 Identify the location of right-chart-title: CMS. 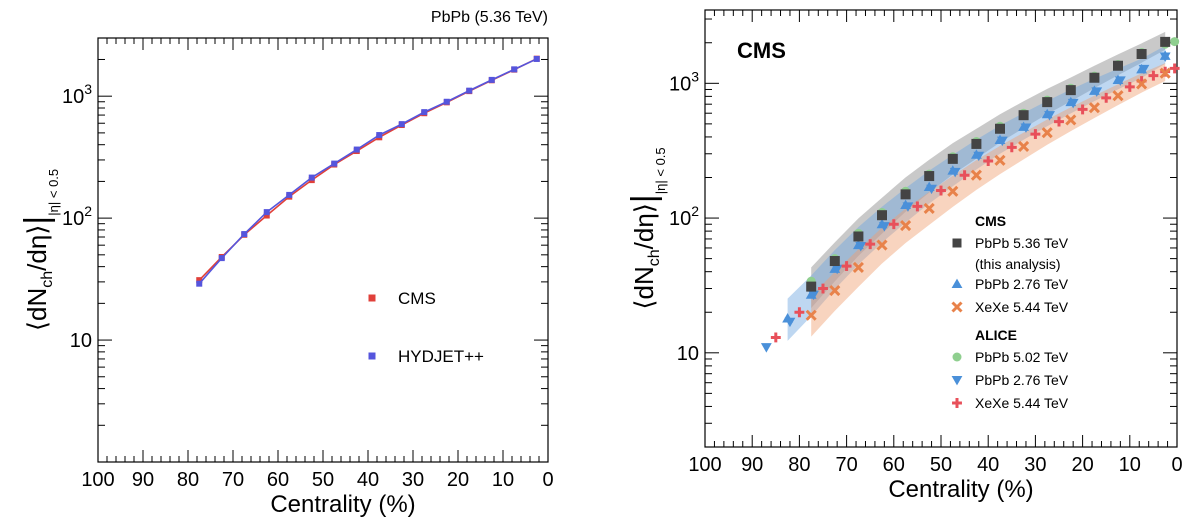
(761, 50).